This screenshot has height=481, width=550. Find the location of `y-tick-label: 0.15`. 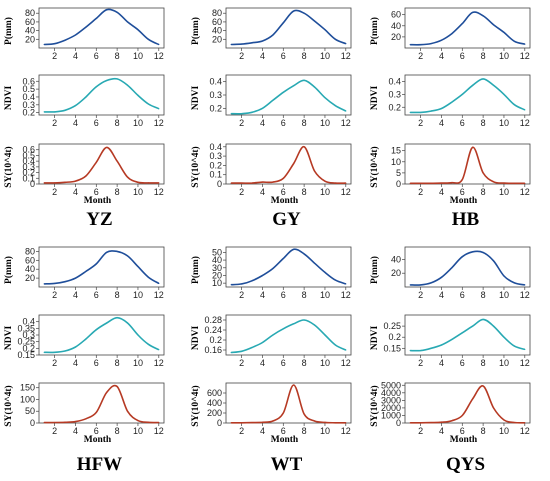

y-tick-label: 0.15 is located at coordinates (392, 348).